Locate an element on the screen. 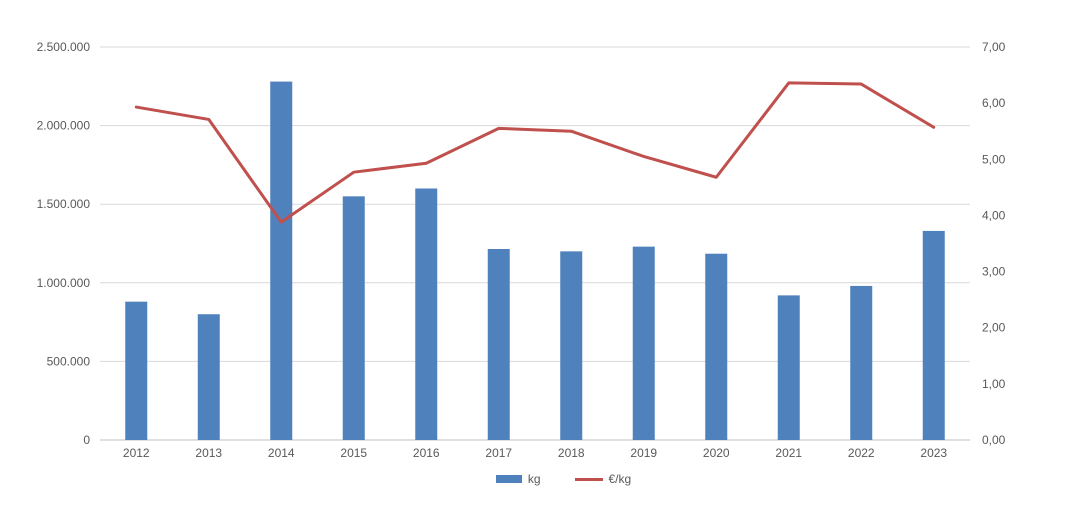 This screenshot has height=531, width=1071. x-tick-label-2013: 2013 is located at coordinates (208, 453).